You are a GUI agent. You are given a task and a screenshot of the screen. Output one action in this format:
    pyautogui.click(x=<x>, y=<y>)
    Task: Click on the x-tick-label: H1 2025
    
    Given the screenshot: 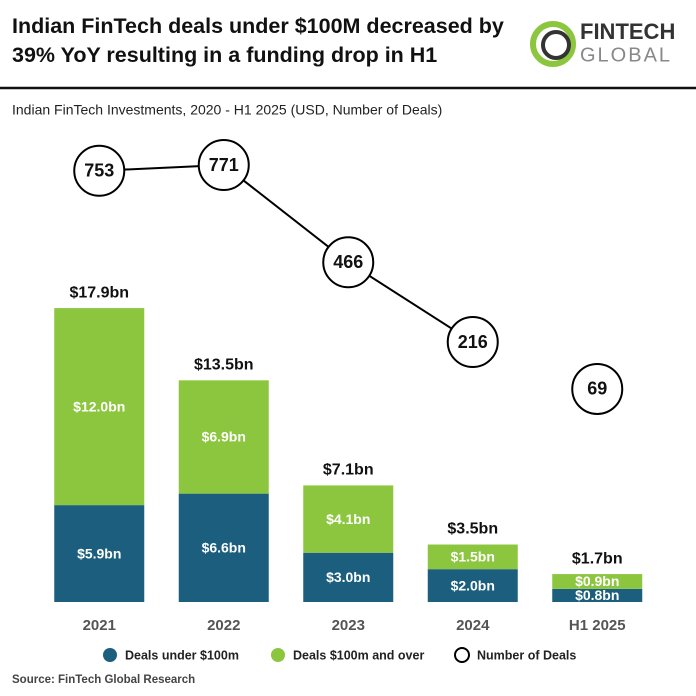 What is the action you would take?
    pyautogui.click(x=597, y=625)
    